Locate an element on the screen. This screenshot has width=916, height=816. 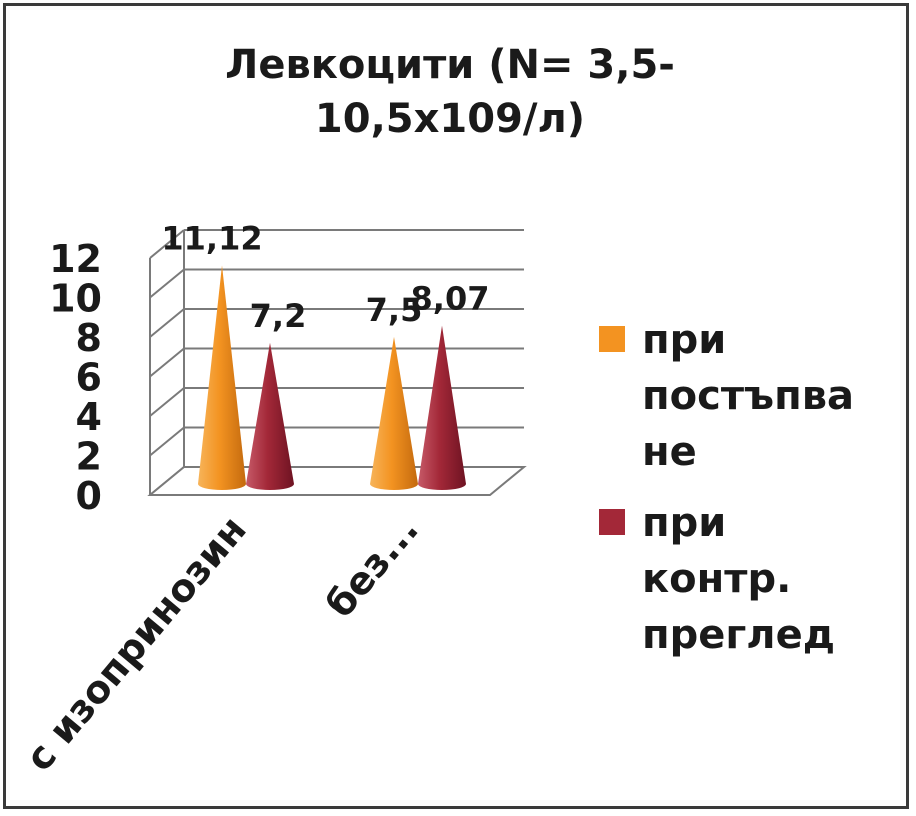
chart-title-line-2: 10,5х109/л) is located at coordinates (450, 119).